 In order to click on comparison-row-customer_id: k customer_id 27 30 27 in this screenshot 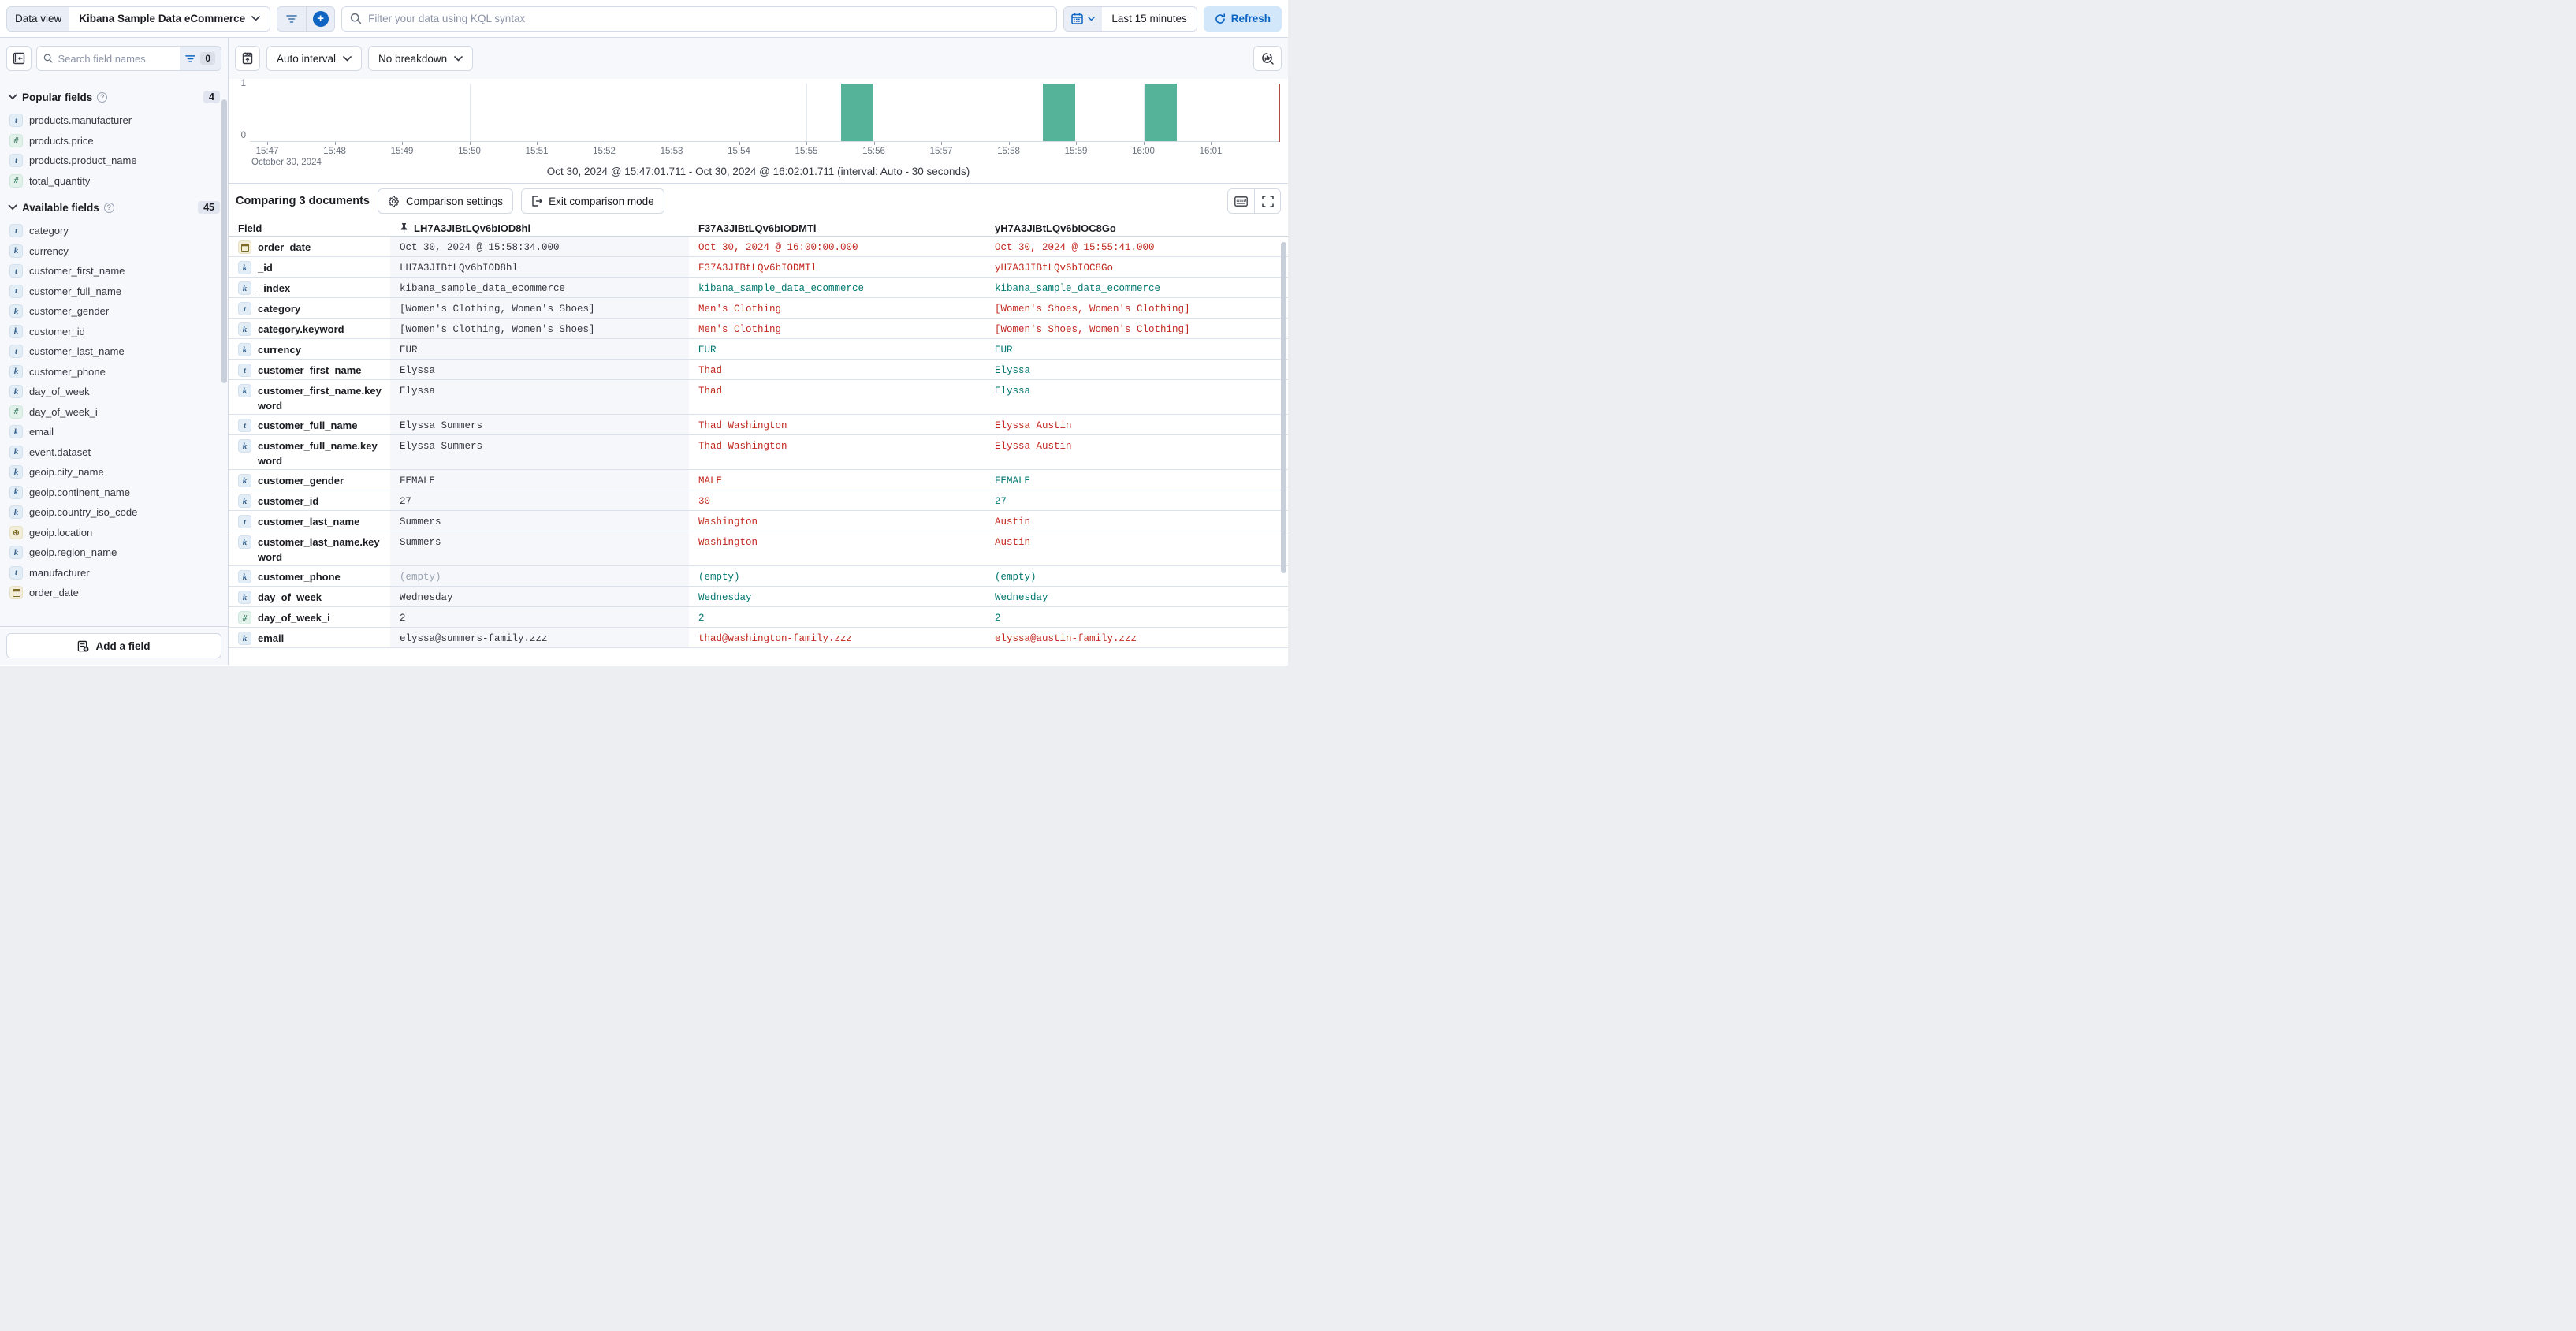, I will do `click(758, 500)`.